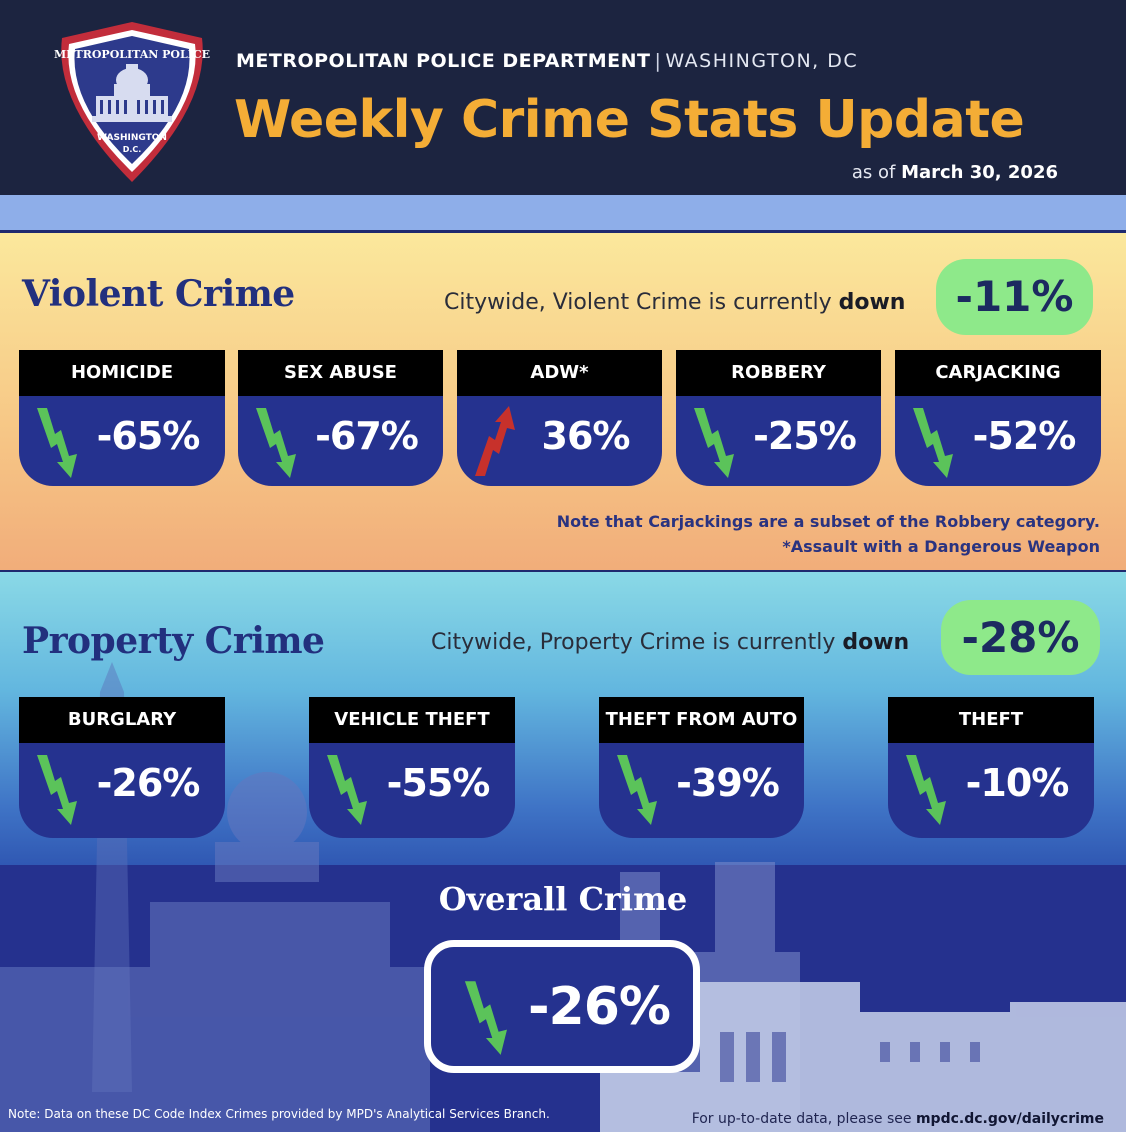 This screenshot has width=1126, height=1132. I want to click on card-label: CARJACKING, so click(998, 373).